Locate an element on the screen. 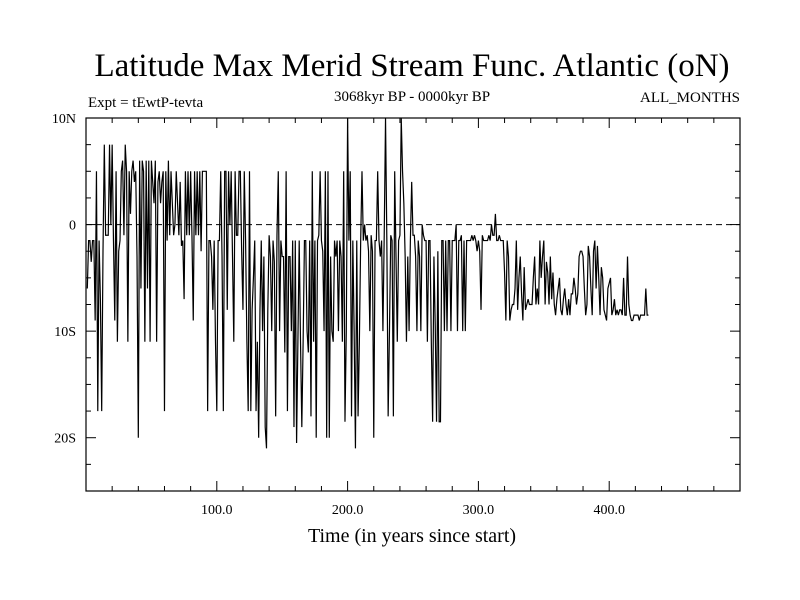  x-axis-label: Time (in years since start) is located at coordinates (412, 536).